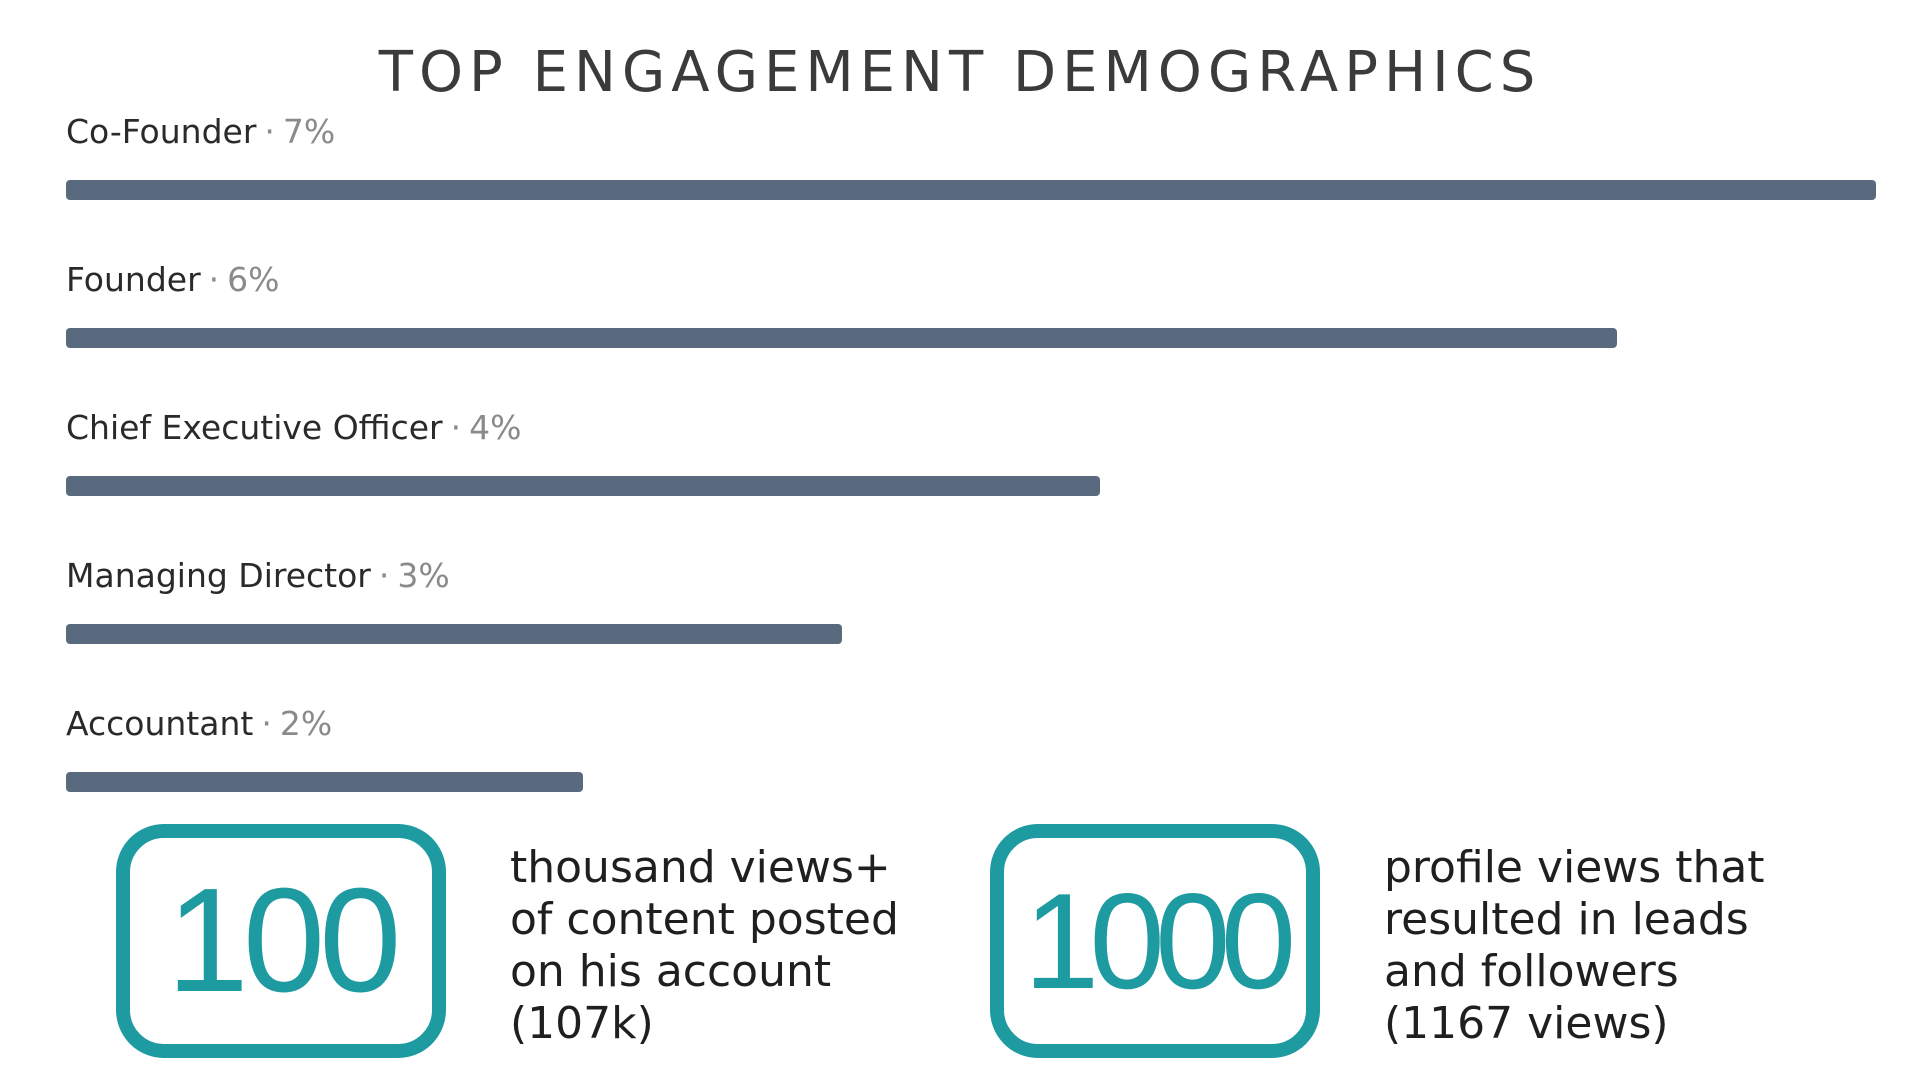  What do you see at coordinates (253, 279) in the screenshot?
I see `value-label: 6%` at bounding box center [253, 279].